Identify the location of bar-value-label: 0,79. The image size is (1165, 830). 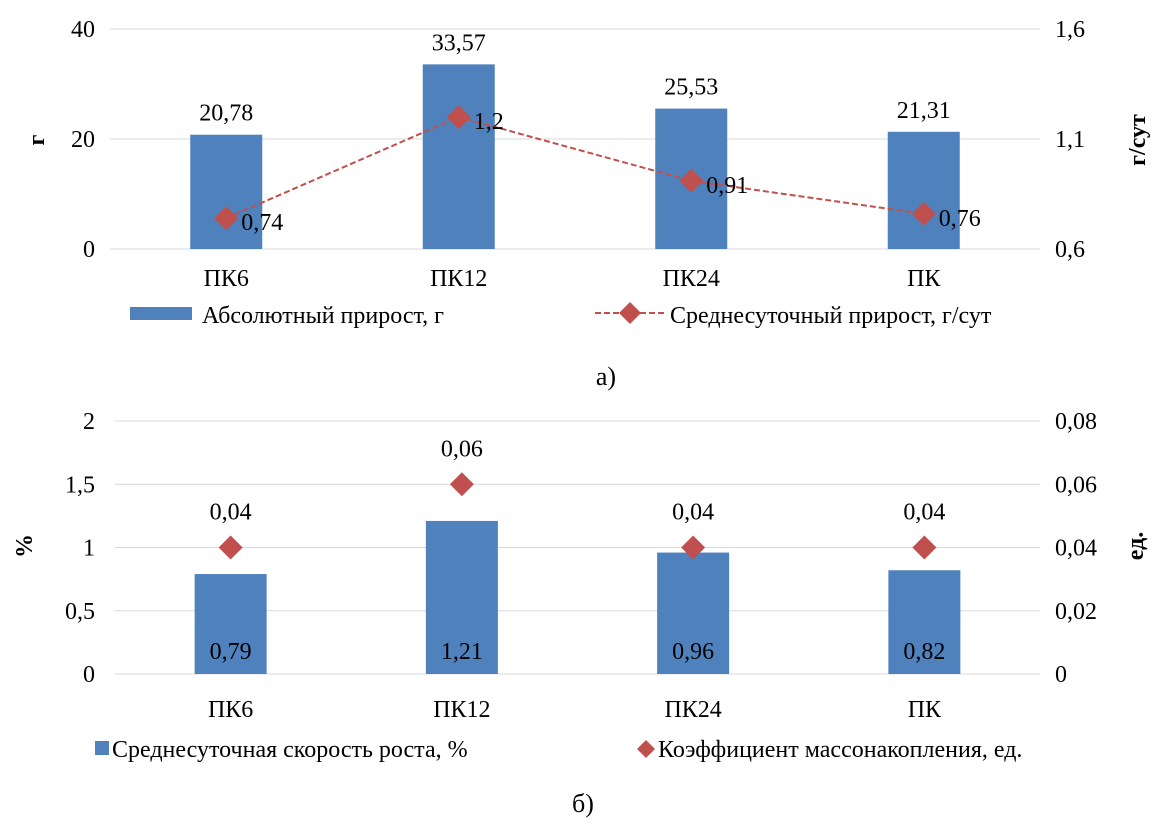
(231, 652).